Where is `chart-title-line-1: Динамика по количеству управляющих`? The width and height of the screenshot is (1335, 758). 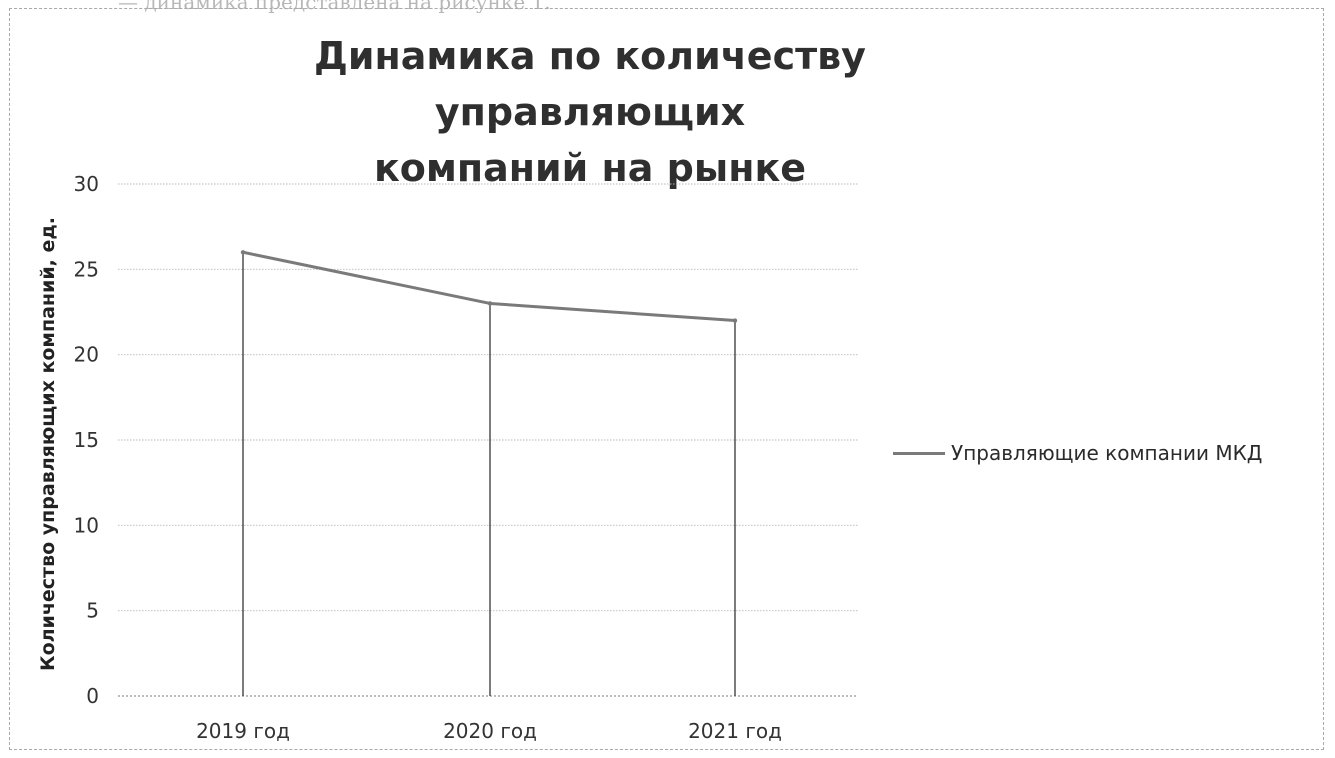
chart-title-line-1: Динамика по количеству управляющих is located at coordinates (590, 84).